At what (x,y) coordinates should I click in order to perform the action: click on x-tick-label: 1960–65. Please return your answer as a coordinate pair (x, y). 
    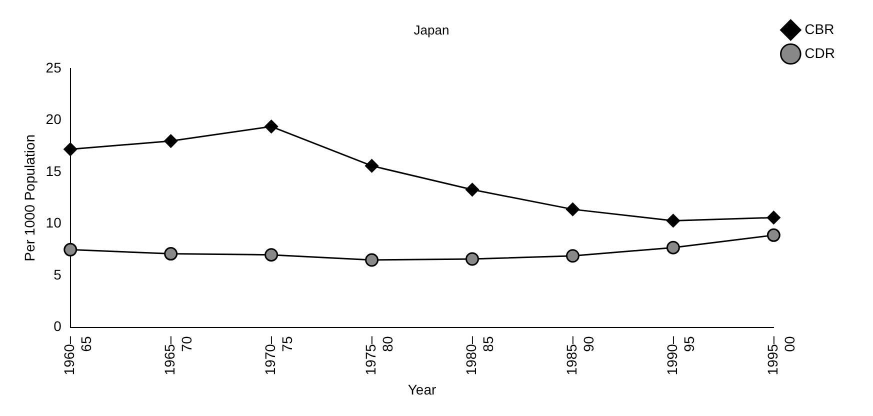
    Looking at the image, I should click on (77, 356).